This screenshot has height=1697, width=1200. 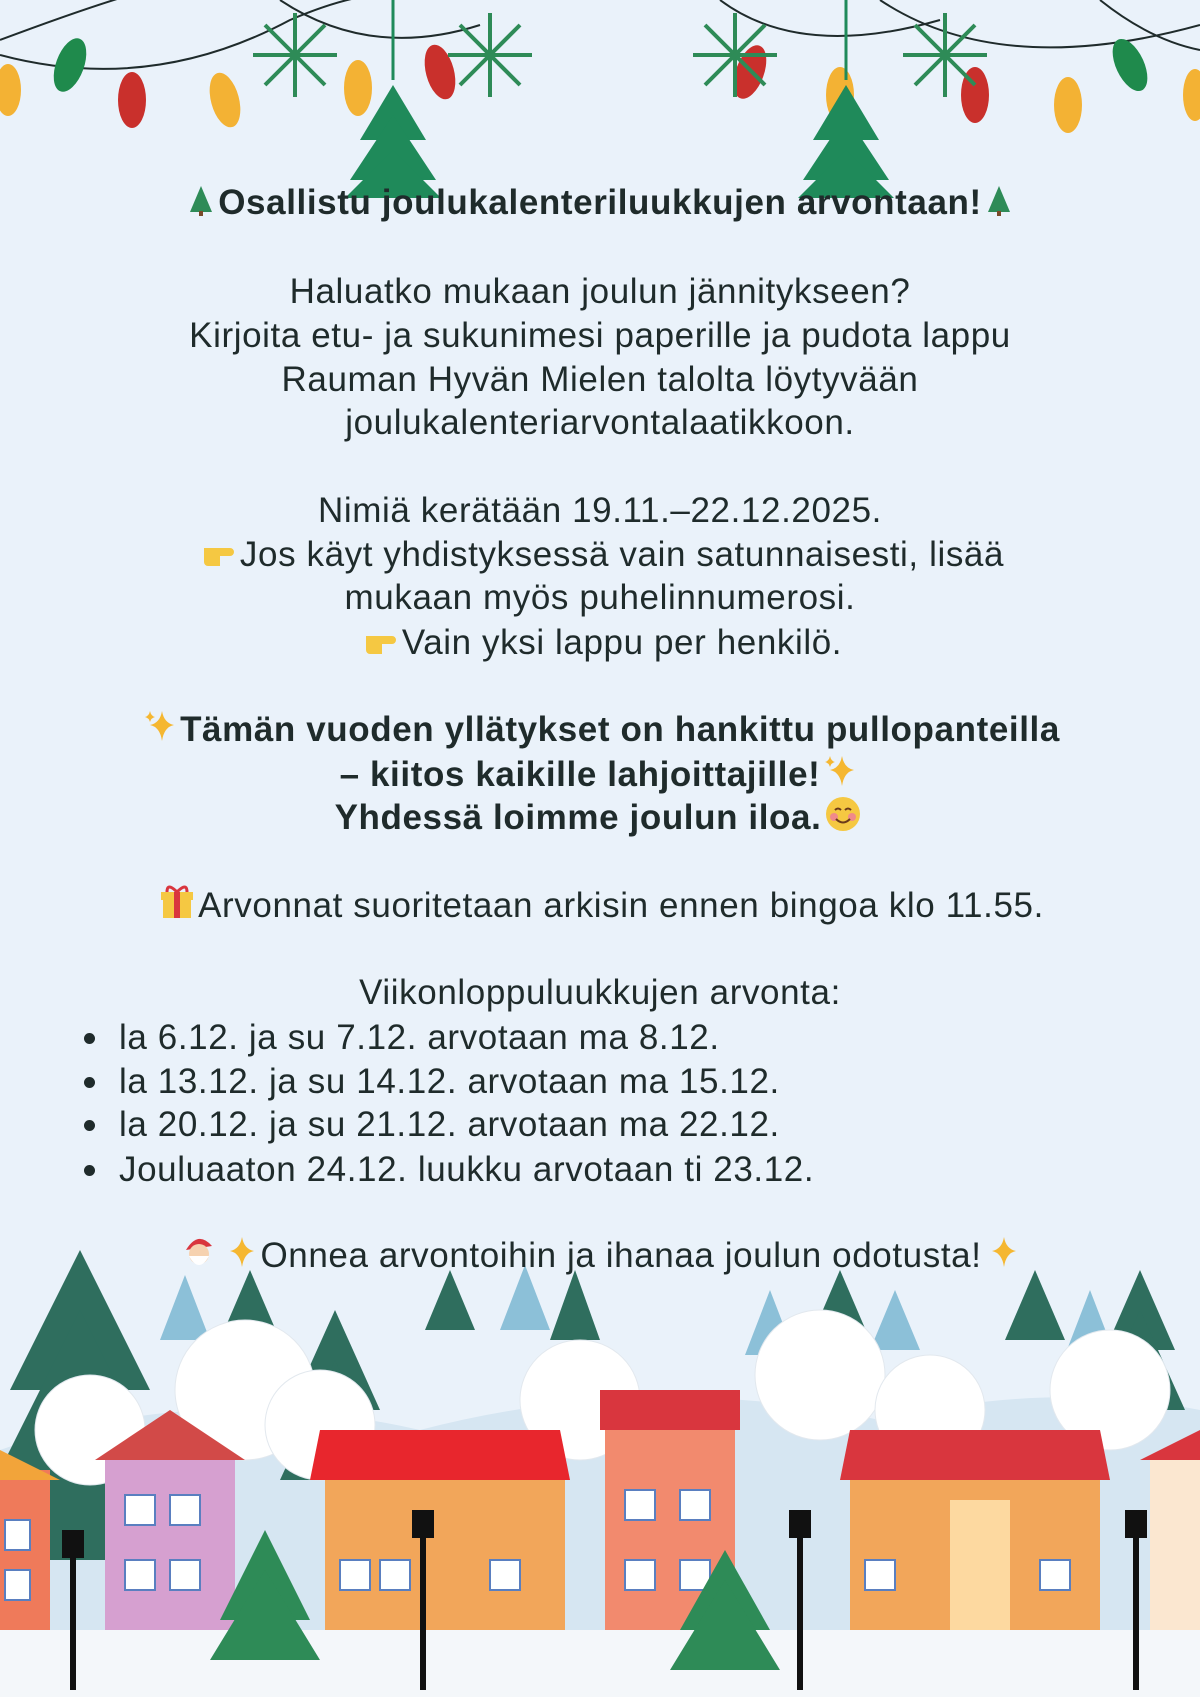 I want to click on collection-note-cont: mukaan myös puhelinnumerosi., so click(x=600, y=597).